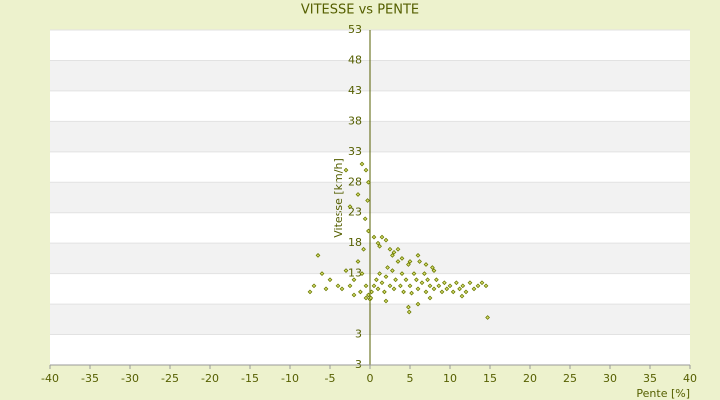 This screenshot has width=720, height=400. Describe the element at coordinates (355, 90) in the screenshot. I see `y-tick-label: 43` at that location.